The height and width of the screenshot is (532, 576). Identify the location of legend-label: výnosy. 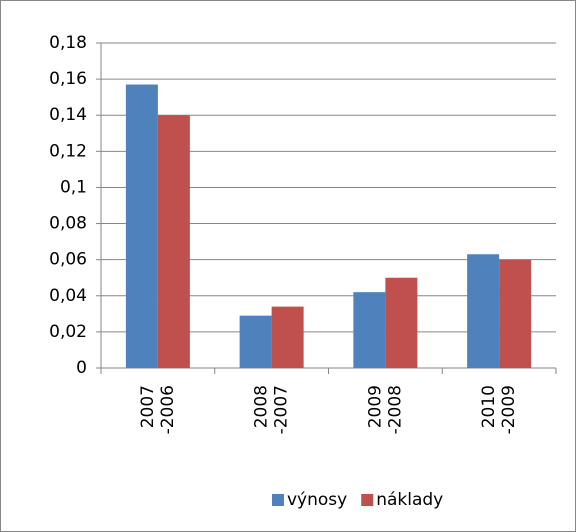
(317, 500).